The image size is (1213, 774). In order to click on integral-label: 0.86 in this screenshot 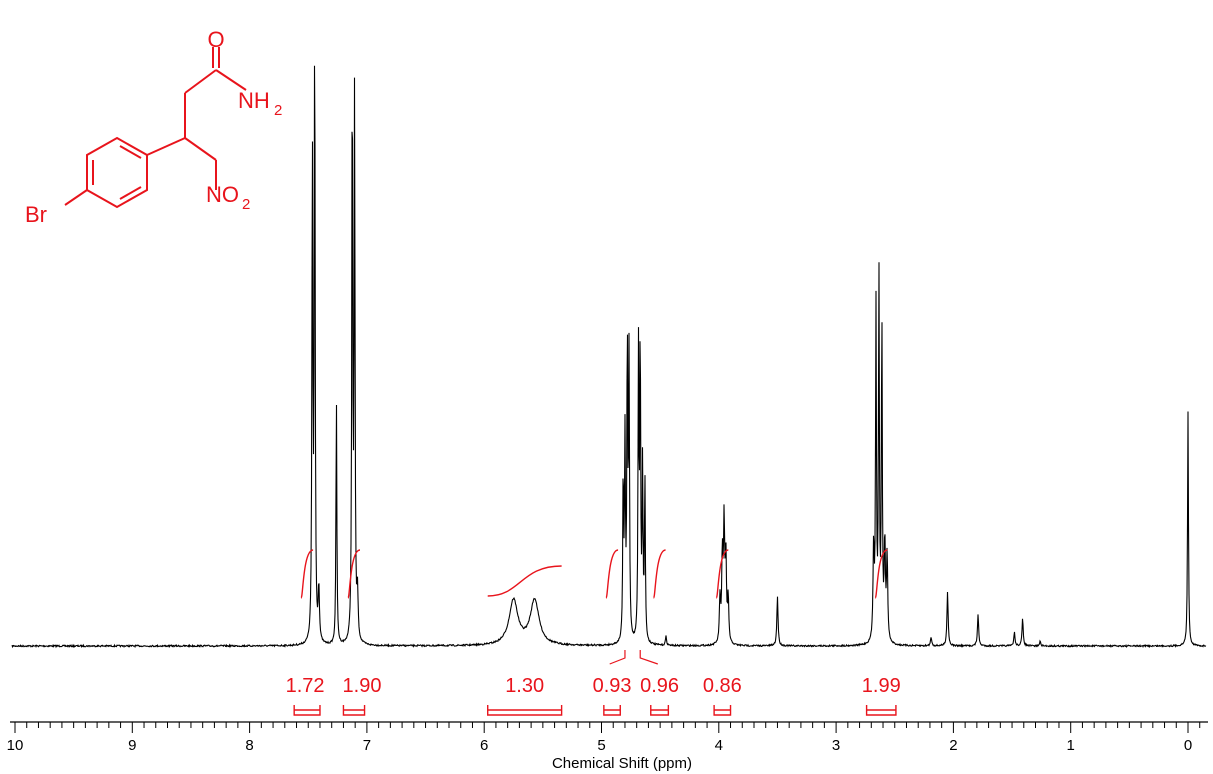, I will do `click(722, 686)`.